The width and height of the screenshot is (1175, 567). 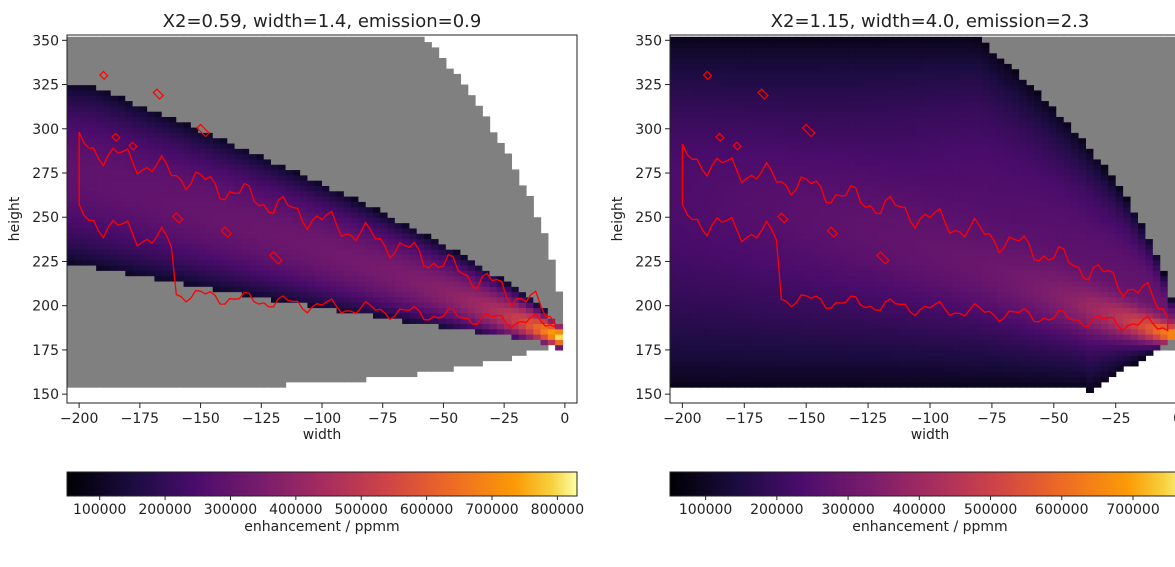 What do you see at coordinates (557, 510) in the screenshot?
I see `colorbar-tick-label: 800000` at bounding box center [557, 510].